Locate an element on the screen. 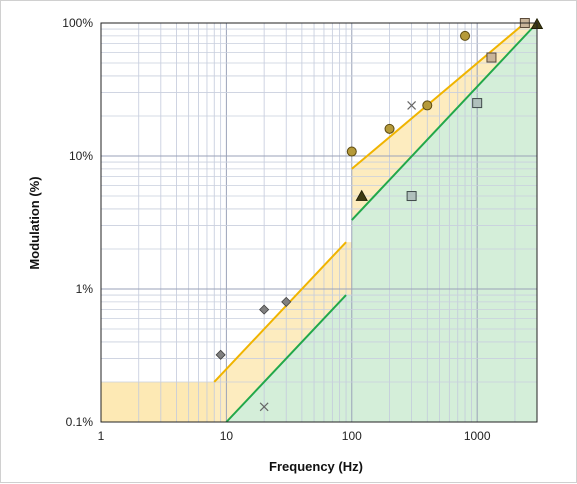 The height and width of the screenshot is (484, 577). y-tick-label: 0.1% is located at coordinates (80, 422).